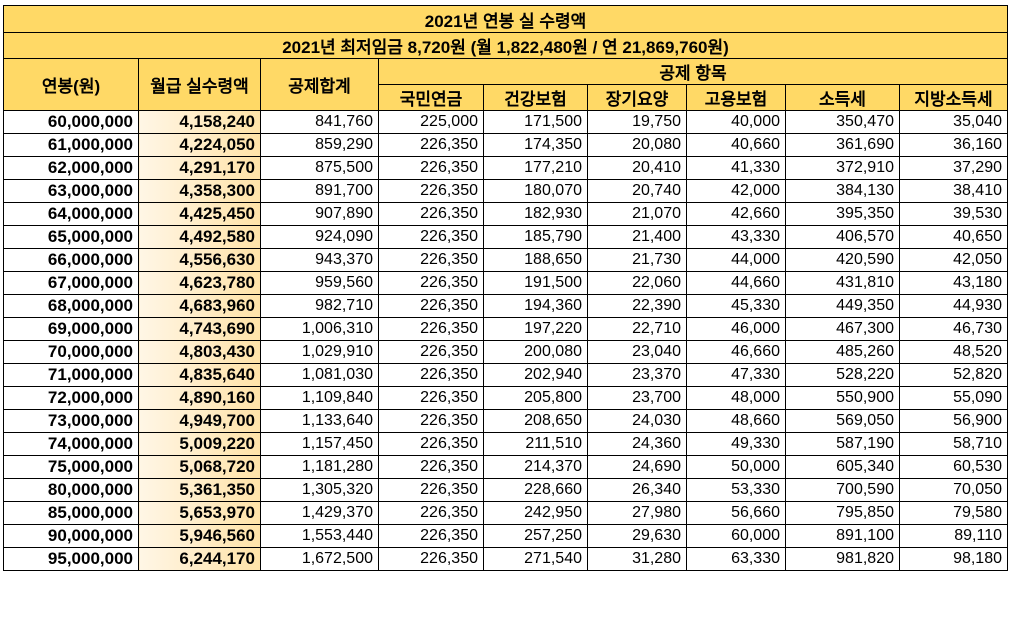 The width and height of the screenshot is (1011, 633). Describe the element at coordinates (842, 168) in the screenshot. I see `cell-income-tax: 372,910` at that location.